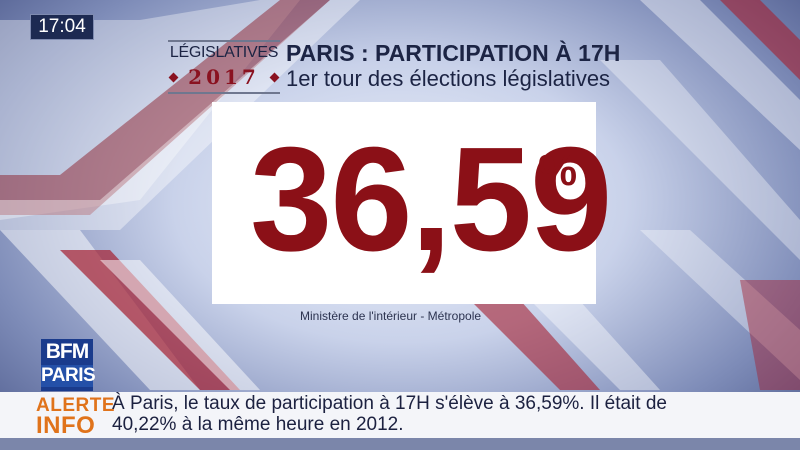  I want to click on percent-sign: %, so click(558, 170).